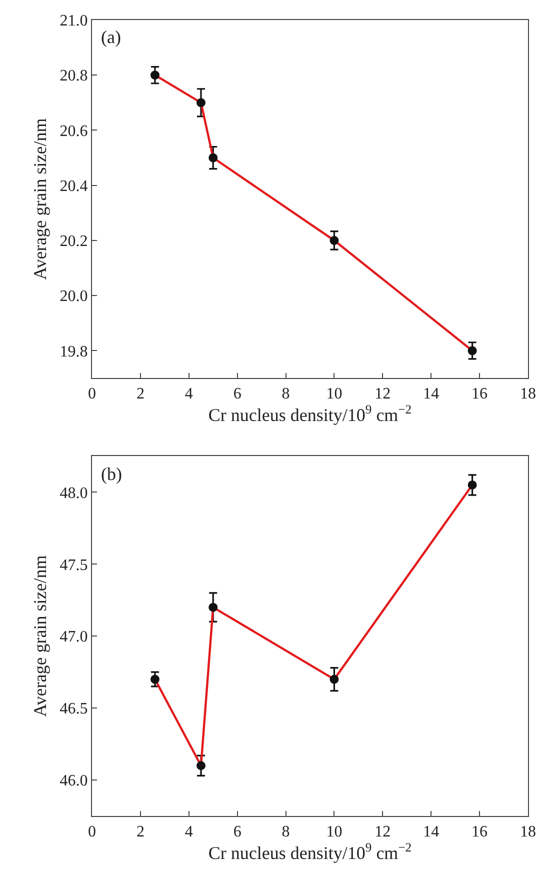 Image resolution: width=544 pixels, height=874 pixels. What do you see at coordinates (74, 351) in the screenshot?
I see `y-tick-label: 19.8` at bounding box center [74, 351].